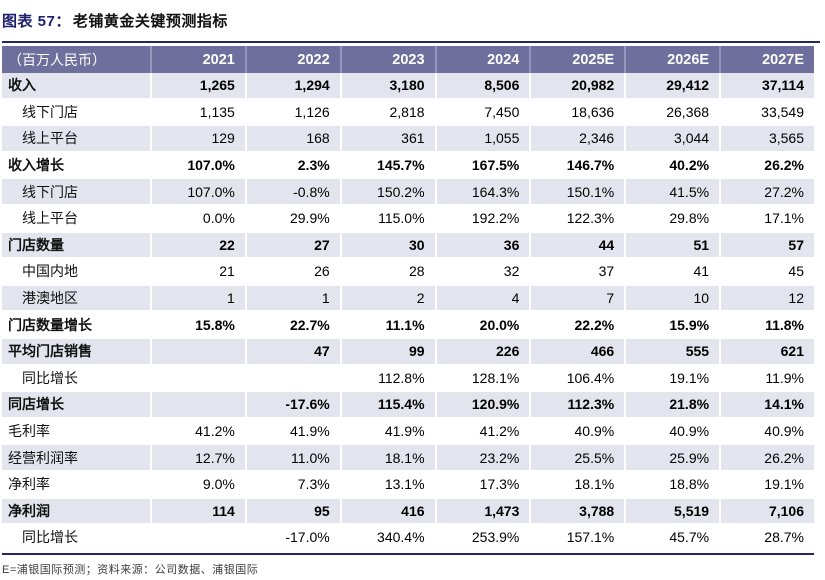 The height and width of the screenshot is (580, 825). What do you see at coordinates (408, 553) in the screenshot?
I see `bottom-rule` at bounding box center [408, 553].